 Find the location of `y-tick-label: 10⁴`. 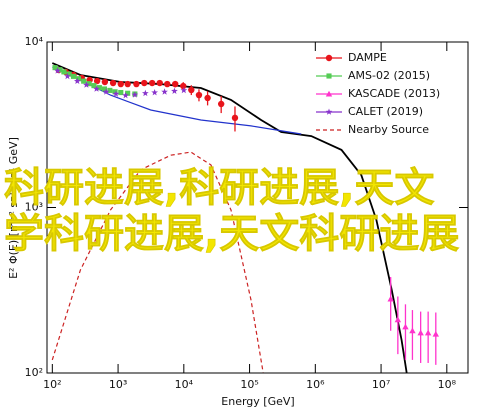

y-tick-label: 10⁴ is located at coordinates (34, 41).